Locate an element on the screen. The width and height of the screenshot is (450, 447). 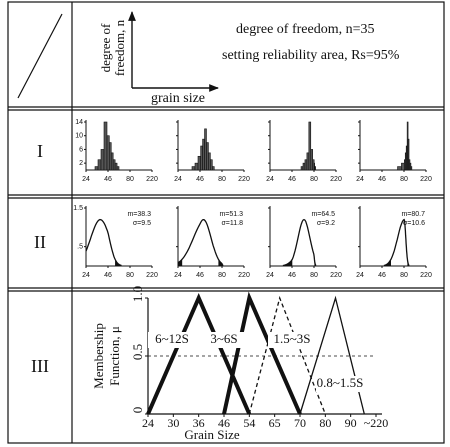
x-tick-label: ~220 is located at coordinates (376, 423).